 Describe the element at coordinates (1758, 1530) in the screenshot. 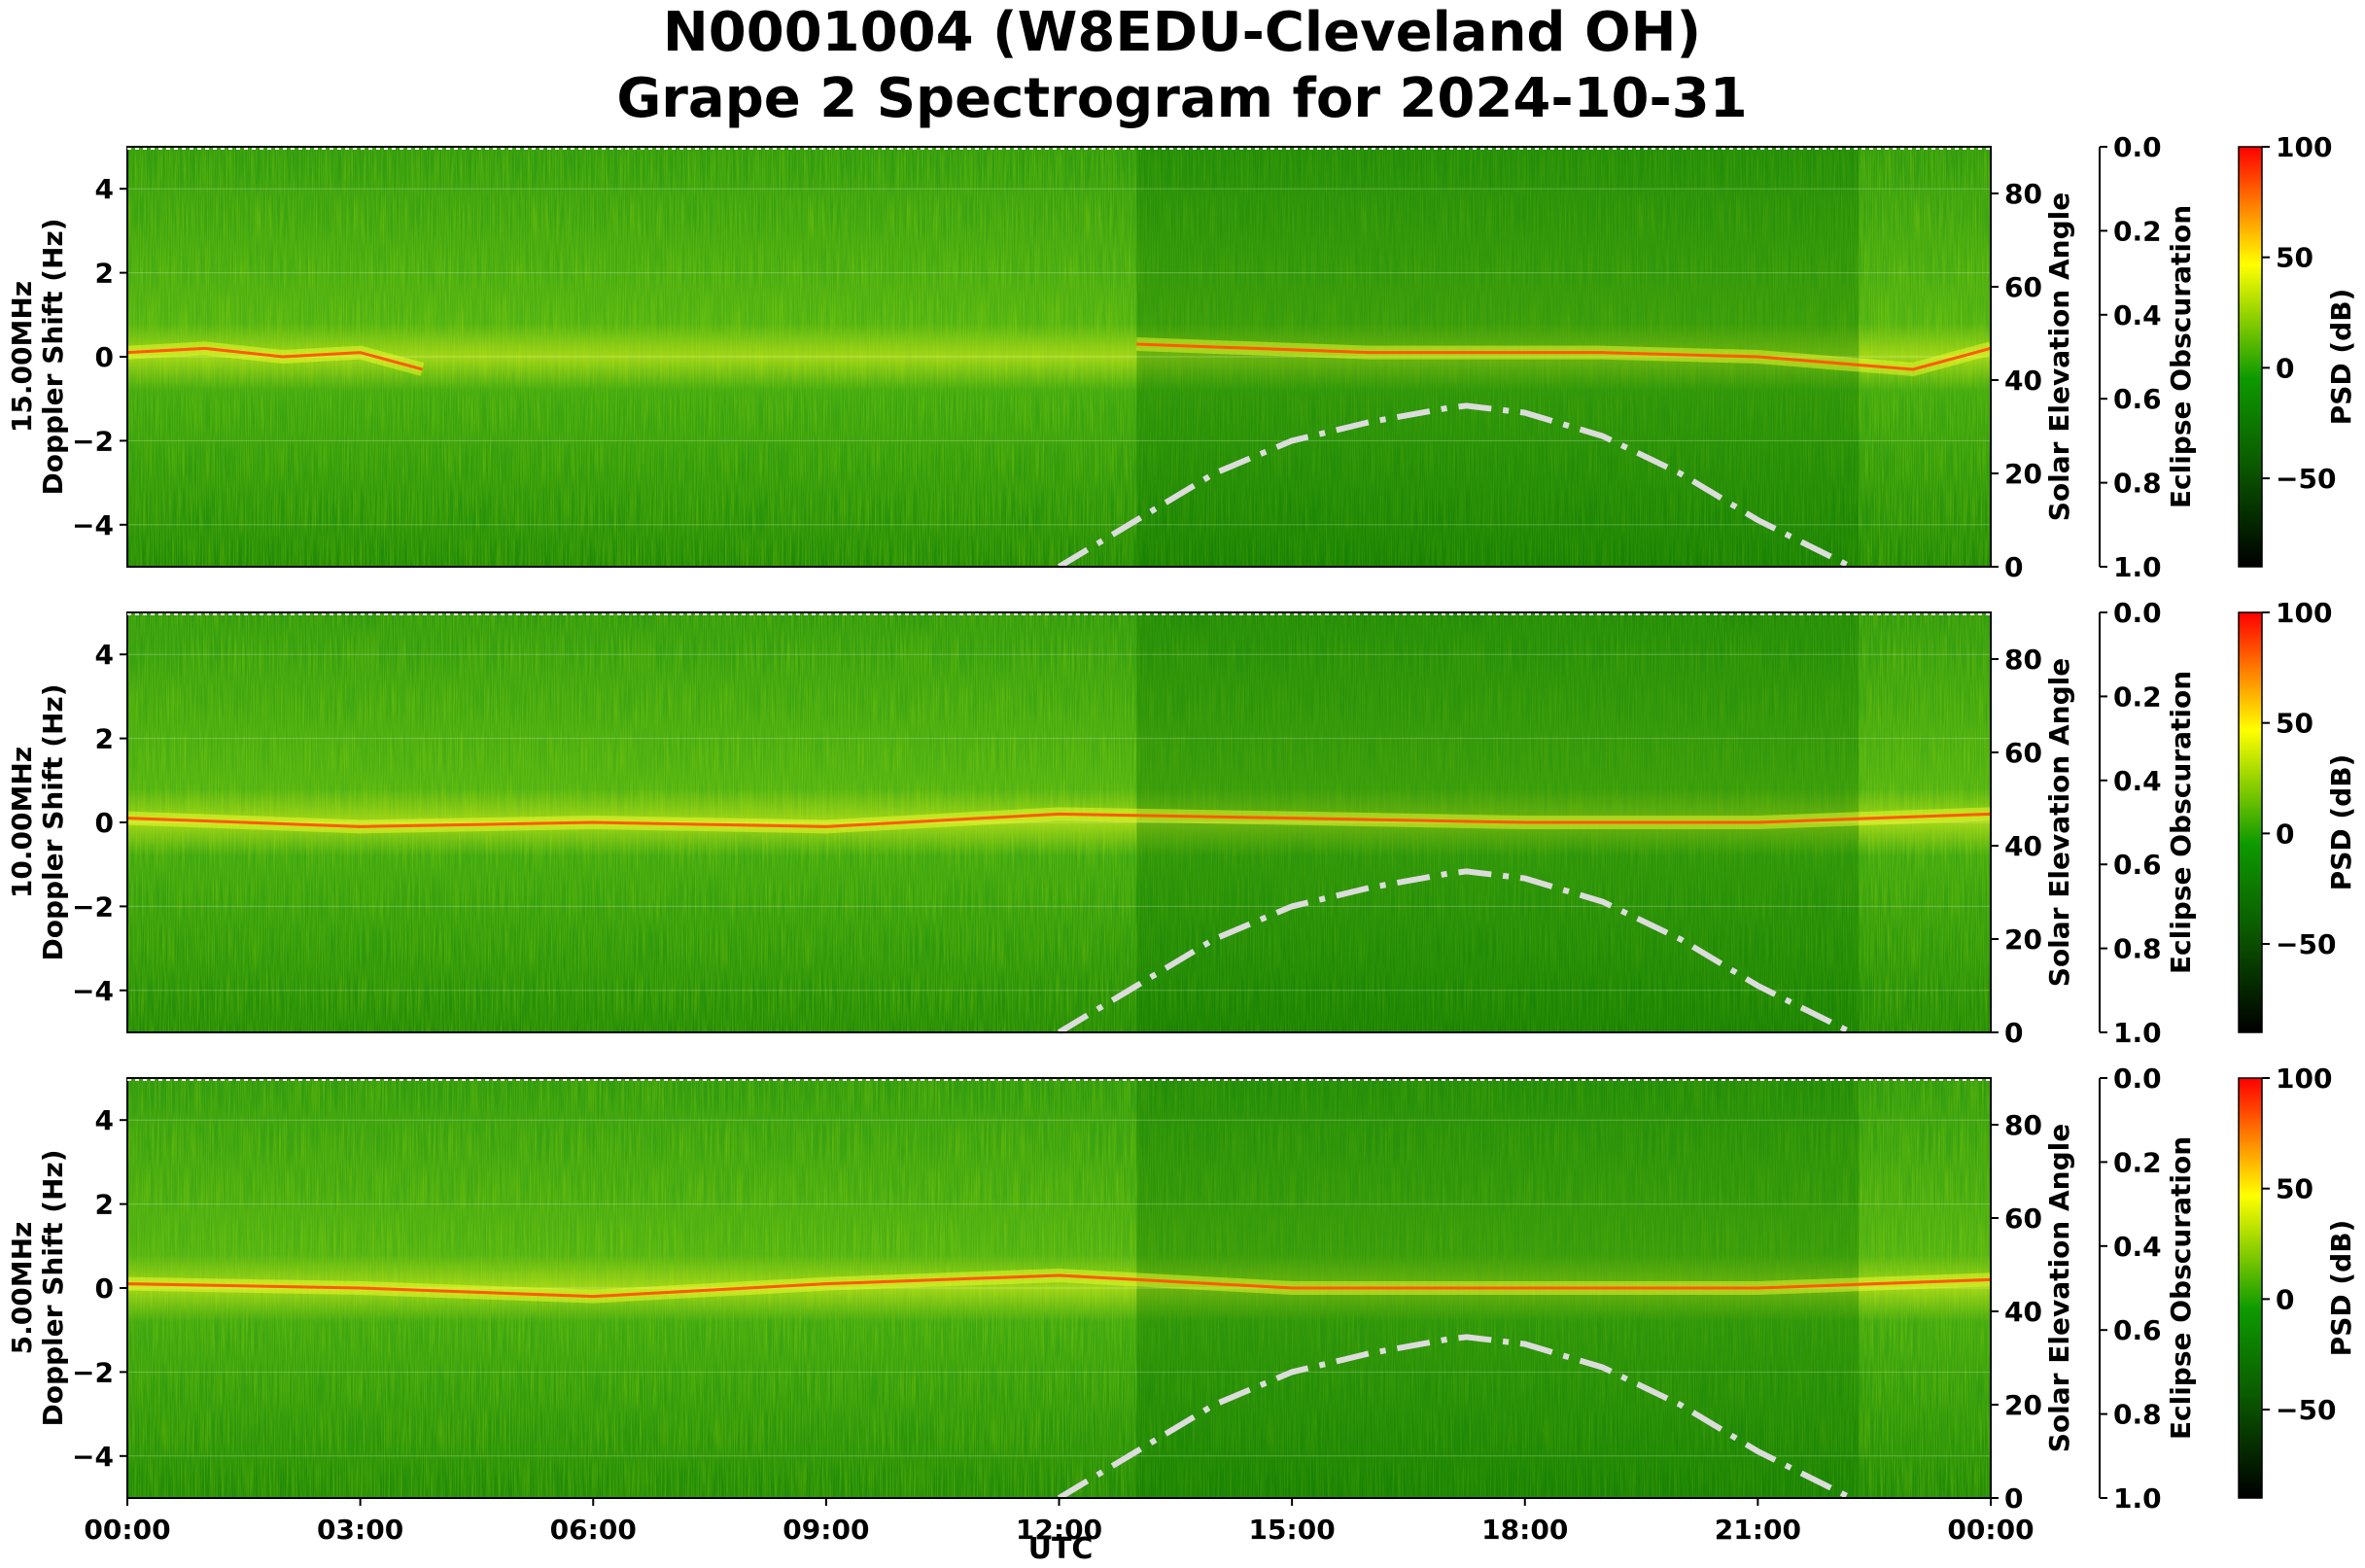

I see `x-tick-label: 21:00` at that location.